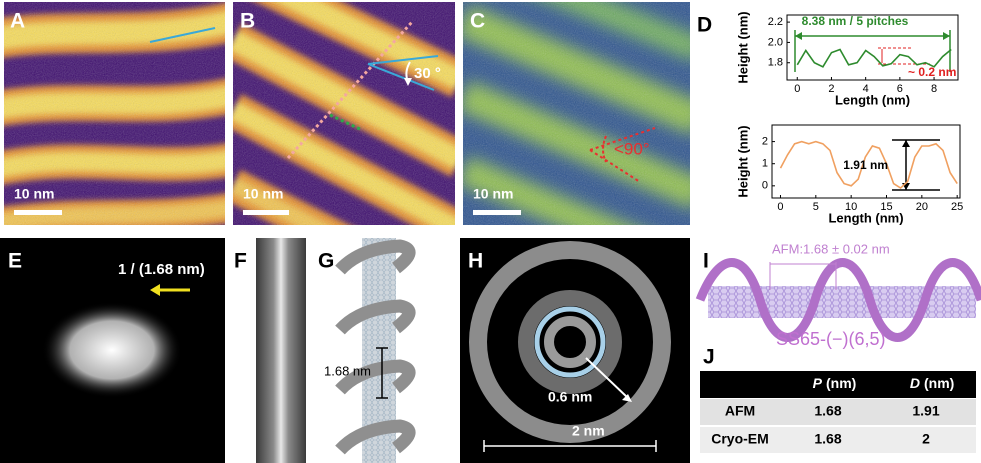 The image size is (981, 463). I want to click on panel-label: J, so click(709, 357).